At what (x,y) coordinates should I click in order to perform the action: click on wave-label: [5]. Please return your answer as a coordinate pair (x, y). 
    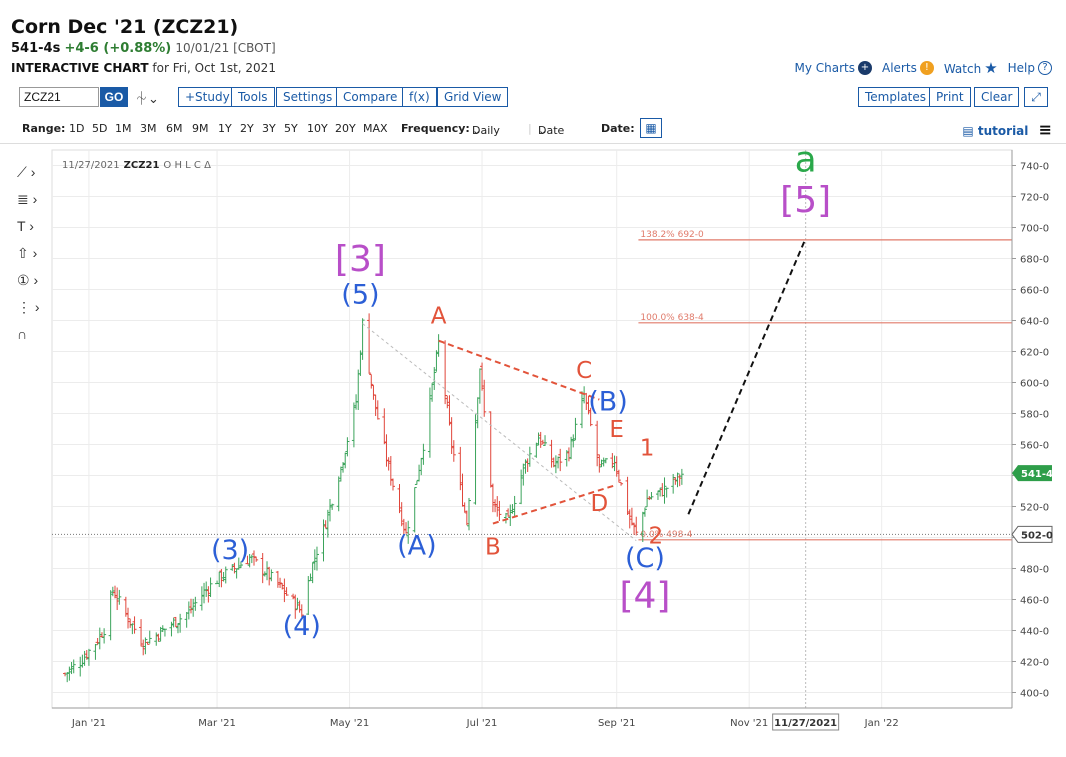
    Looking at the image, I should click on (805, 200).